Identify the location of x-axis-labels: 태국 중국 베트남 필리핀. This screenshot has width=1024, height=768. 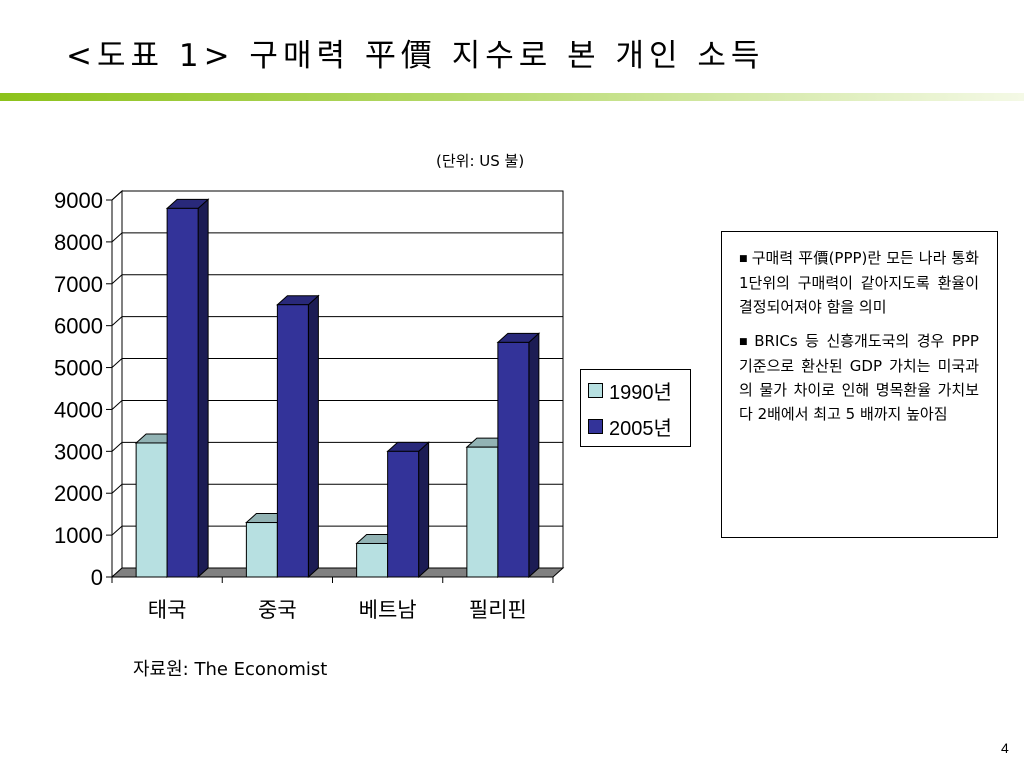
(337, 610).